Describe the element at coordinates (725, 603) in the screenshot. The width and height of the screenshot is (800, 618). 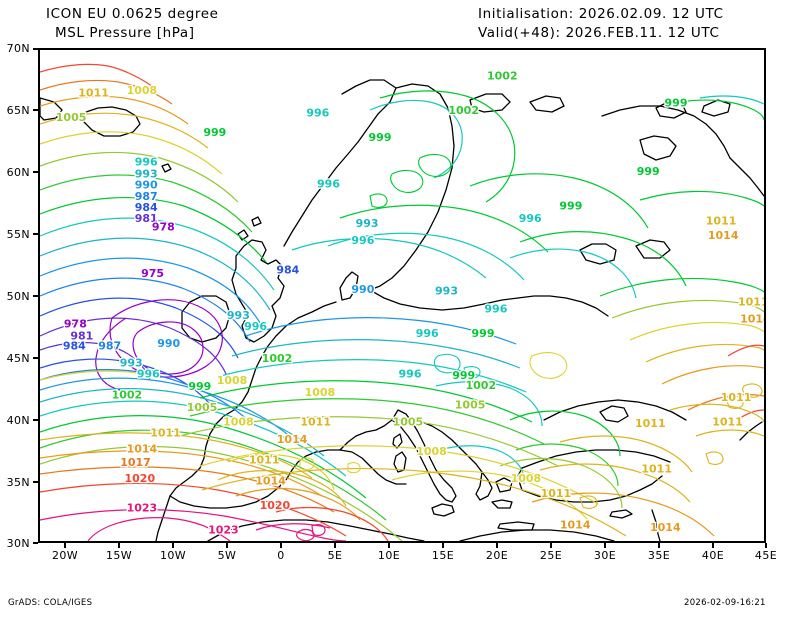
I see `render-timestamp: 2026-02-09-16:21` at that location.